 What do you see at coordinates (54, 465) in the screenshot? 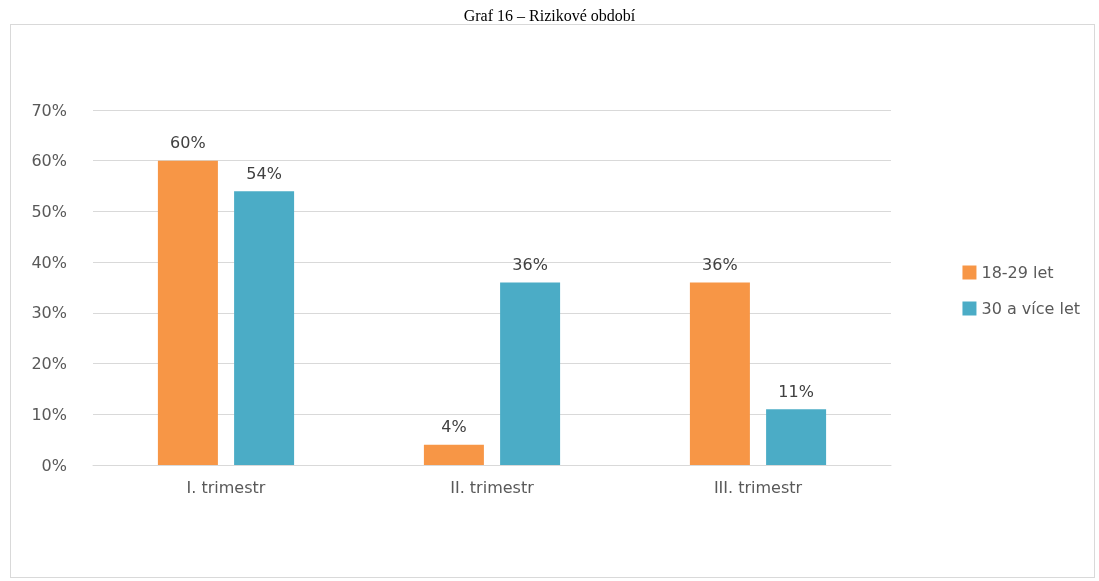
I see `y-tick-label: 0%` at bounding box center [54, 465].